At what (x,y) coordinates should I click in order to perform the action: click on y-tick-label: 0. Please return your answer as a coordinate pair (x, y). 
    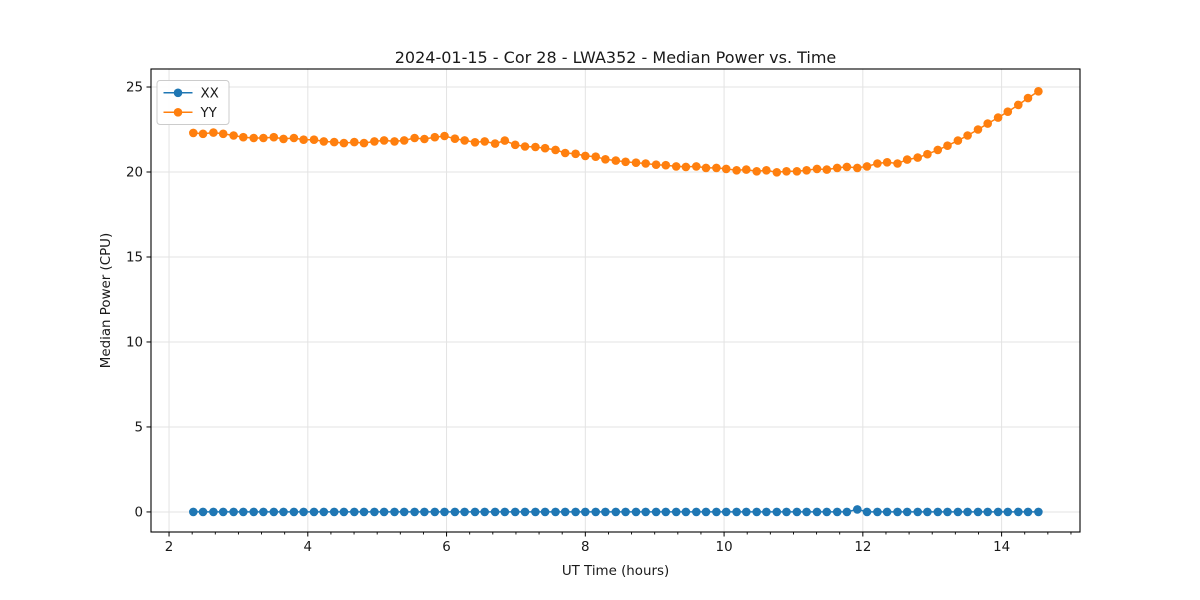
    Looking at the image, I should click on (138, 513).